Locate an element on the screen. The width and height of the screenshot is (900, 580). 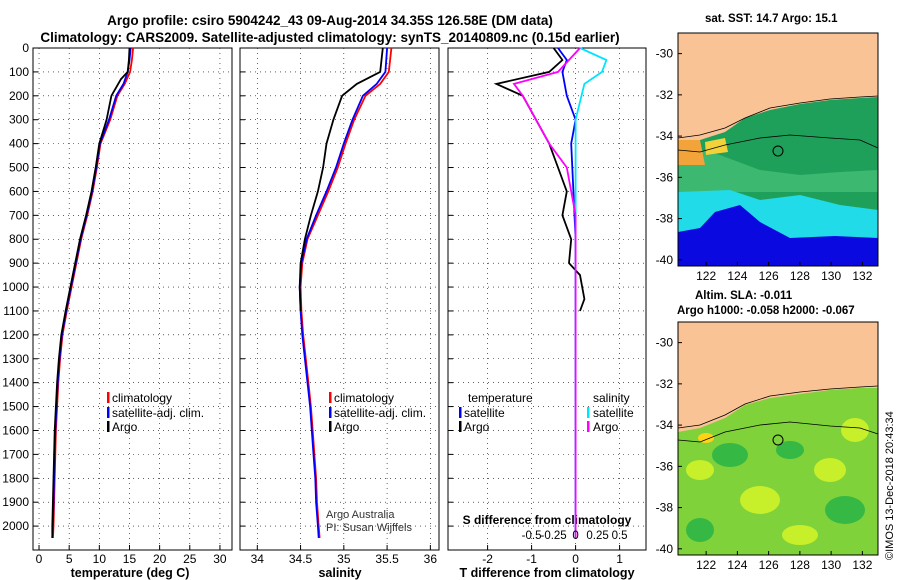
cold-region is located at coordinates (778, 235).